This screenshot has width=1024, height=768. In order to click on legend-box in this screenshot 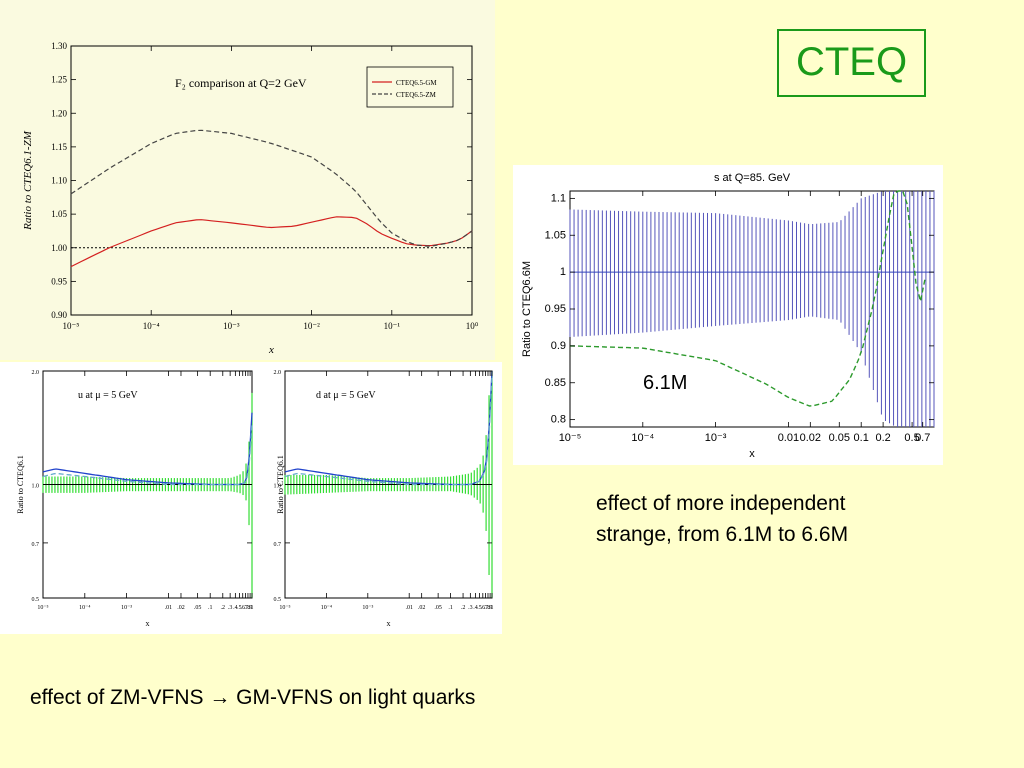, I will do `click(410, 87)`.